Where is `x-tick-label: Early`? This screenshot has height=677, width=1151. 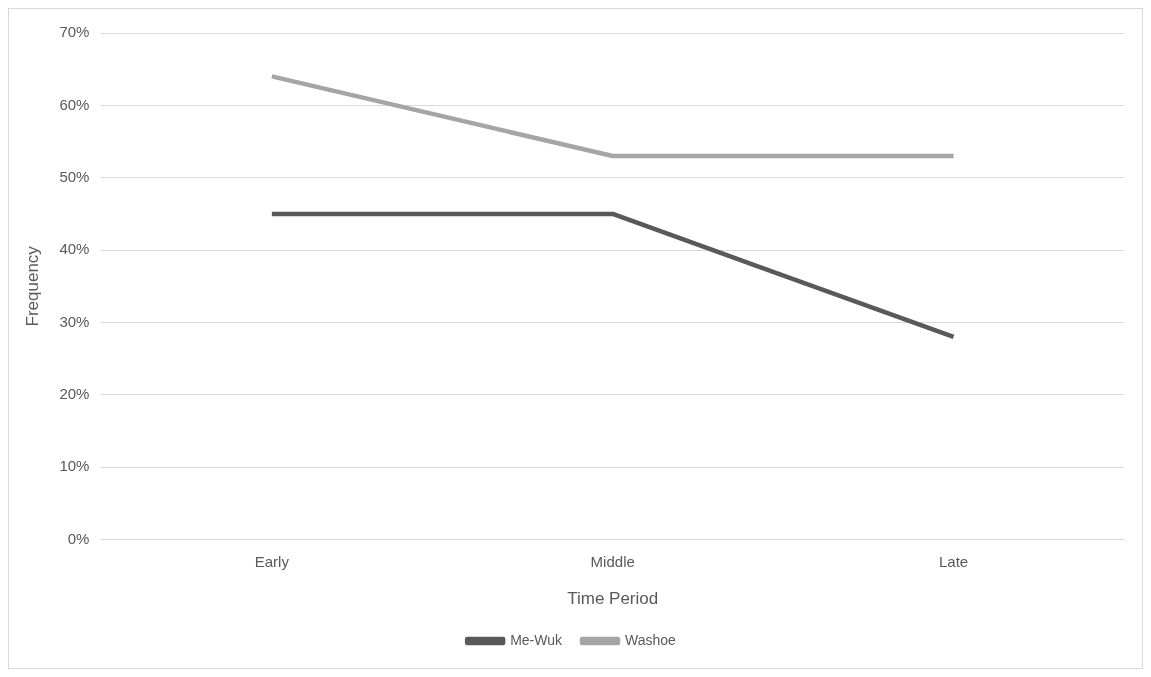 x-tick-label: Early is located at coordinates (272, 561).